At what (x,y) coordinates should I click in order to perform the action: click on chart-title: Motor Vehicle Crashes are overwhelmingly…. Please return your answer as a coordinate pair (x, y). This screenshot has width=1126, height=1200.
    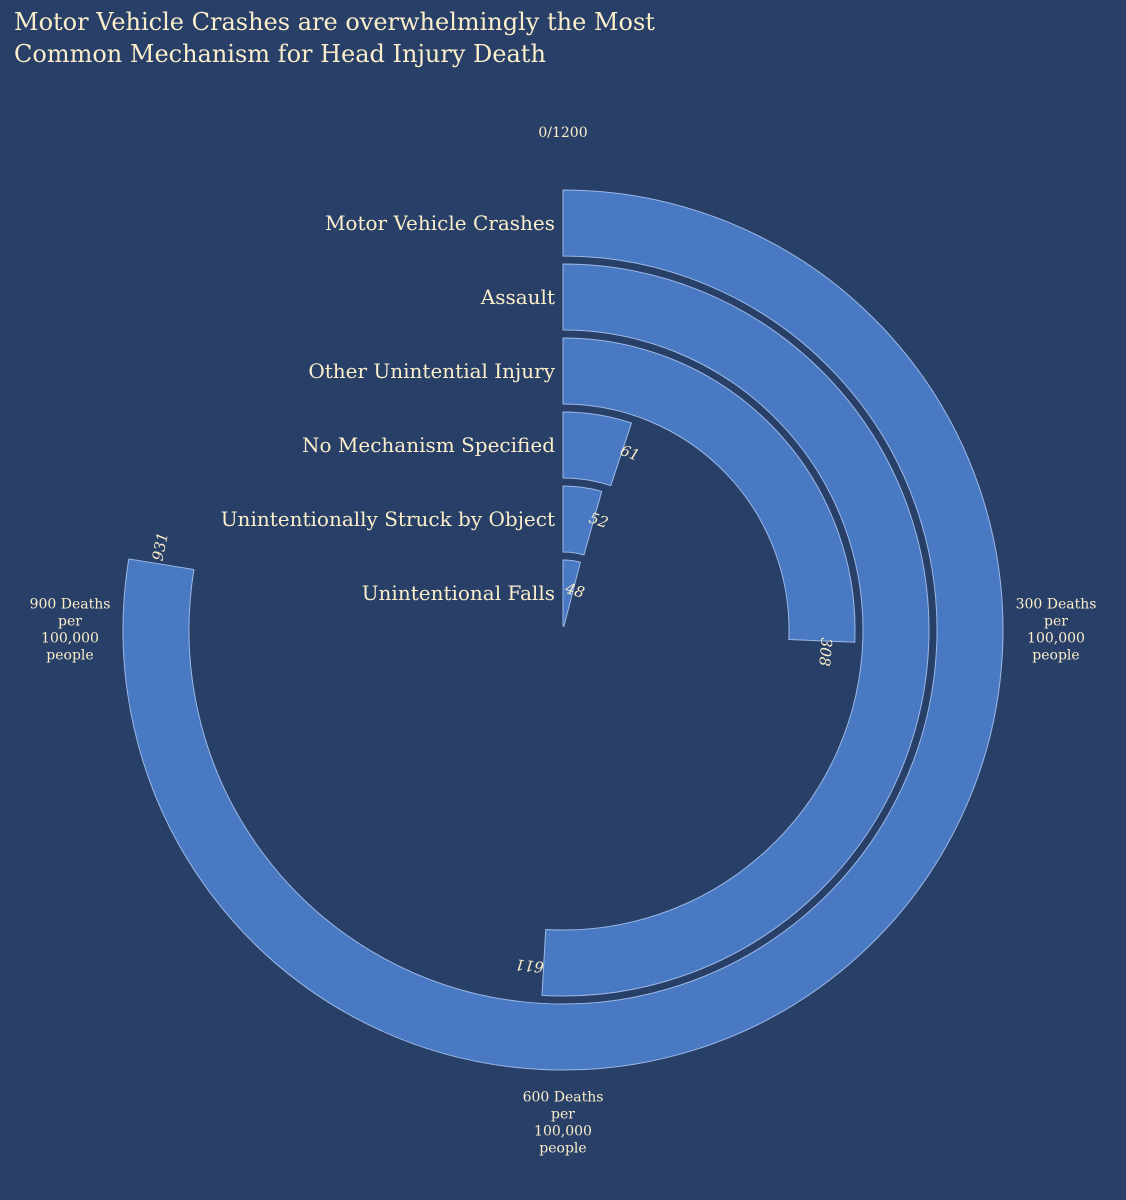
    Looking at the image, I should click on (334, 38).